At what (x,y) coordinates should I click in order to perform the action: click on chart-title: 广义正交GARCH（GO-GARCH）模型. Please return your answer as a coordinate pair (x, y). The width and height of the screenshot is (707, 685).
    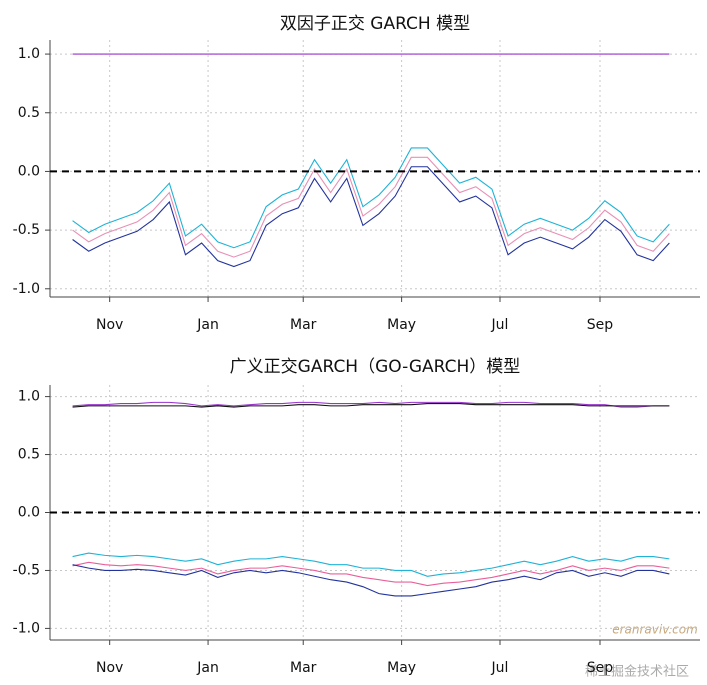
    Looking at the image, I should click on (375, 367).